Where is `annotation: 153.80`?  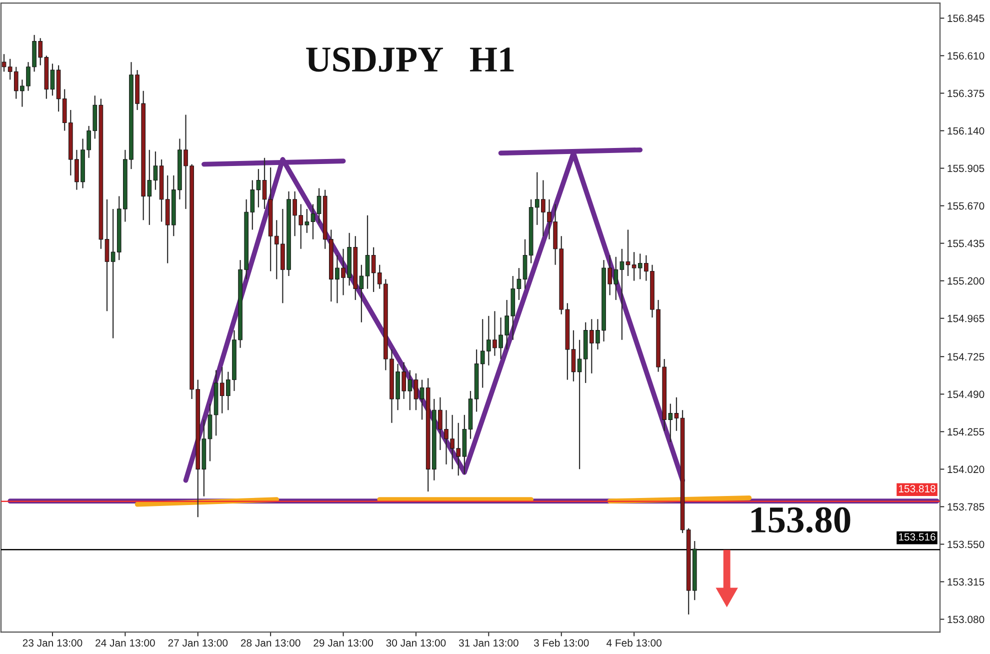 annotation: 153.80 is located at coordinates (801, 520).